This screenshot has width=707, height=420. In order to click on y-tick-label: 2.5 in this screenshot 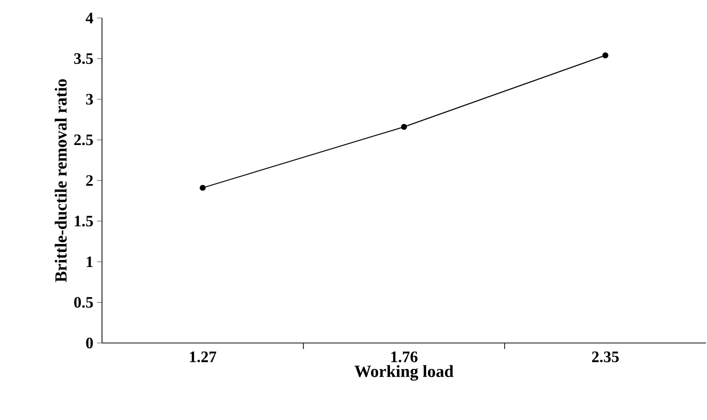, I will do `click(83, 140)`.